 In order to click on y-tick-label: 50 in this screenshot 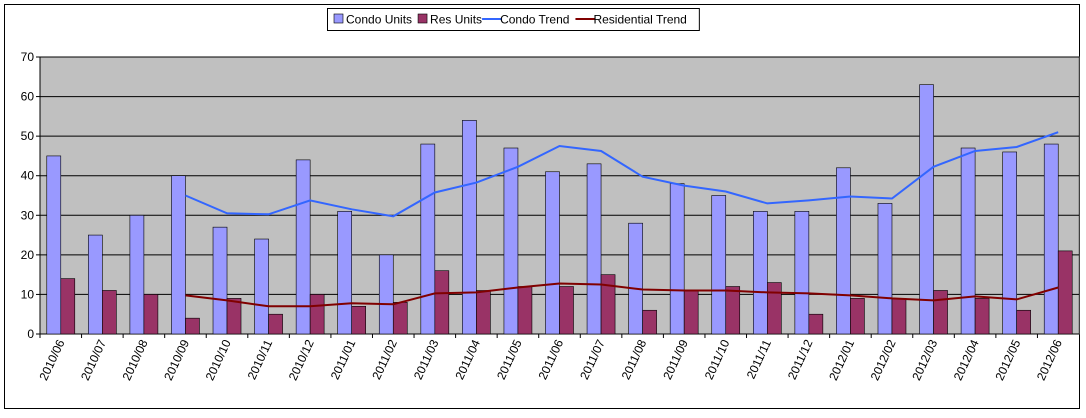, I will do `click(28, 136)`.